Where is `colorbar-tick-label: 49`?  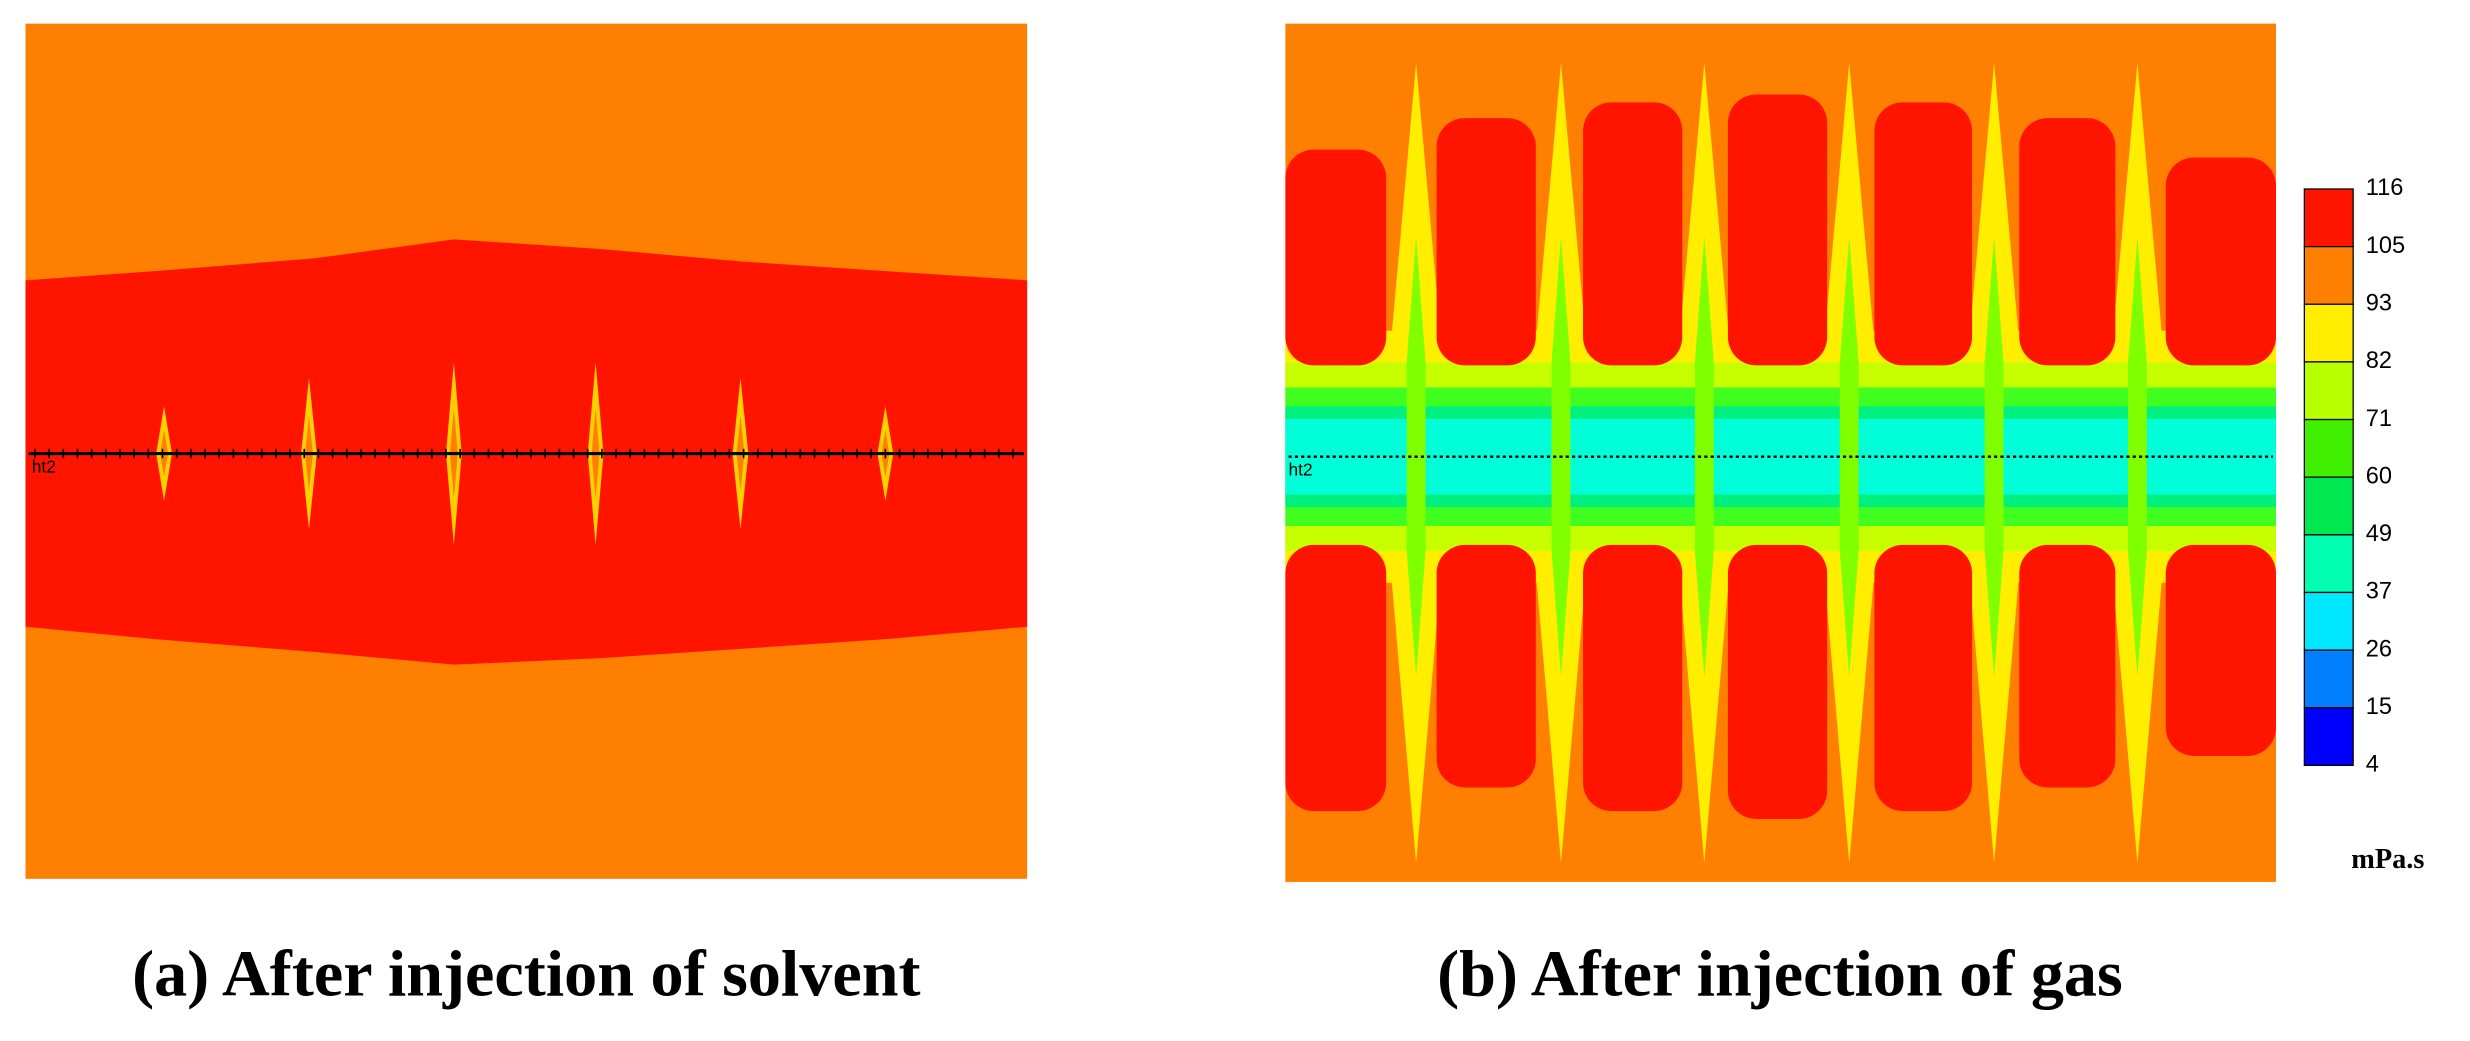
colorbar-tick-label: 49 is located at coordinates (2379, 534).